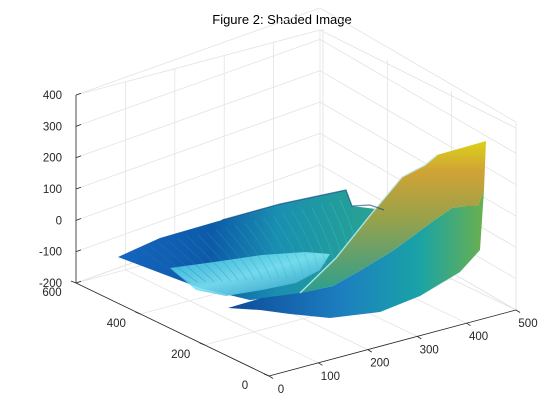 Image resolution: width=560 pixels, height=420 pixels. Describe the element at coordinates (52, 190) in the screenshot. I see `z-tick-label: 100` at that location.